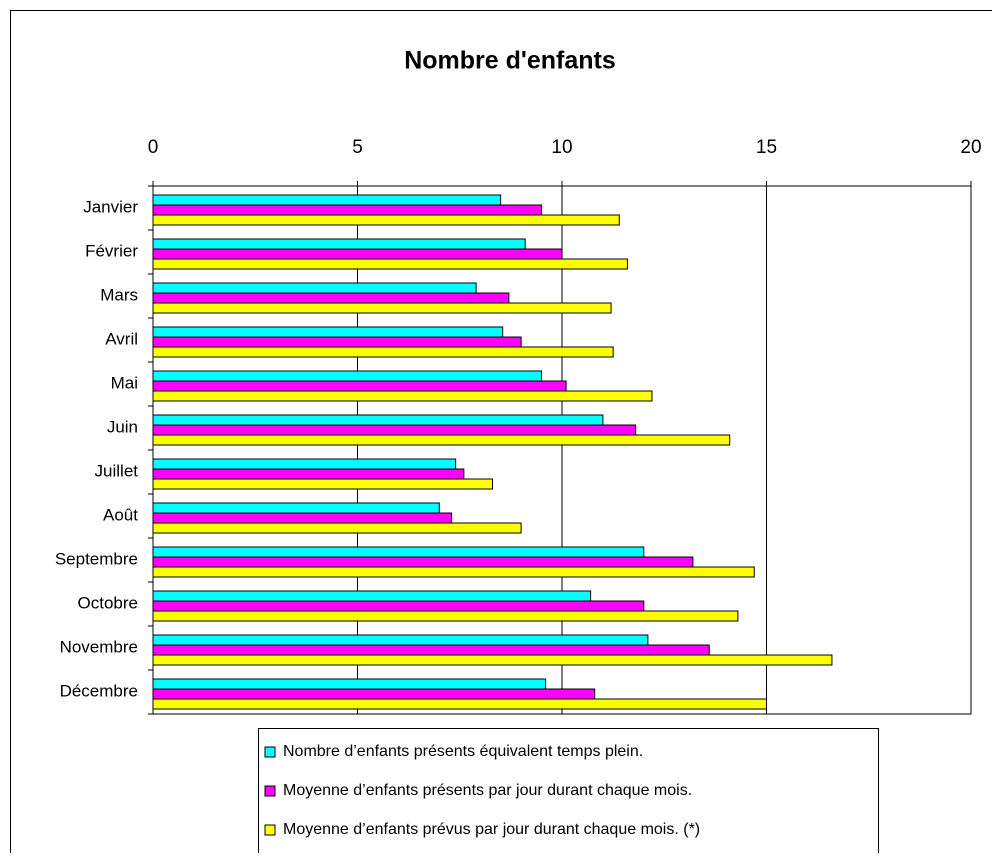 Image resolution: width=992 pixels, height=858 pixels. Describe the element at coordinates (111, 250) in the screenshot. I see `y-tick-label: Février` at that location.